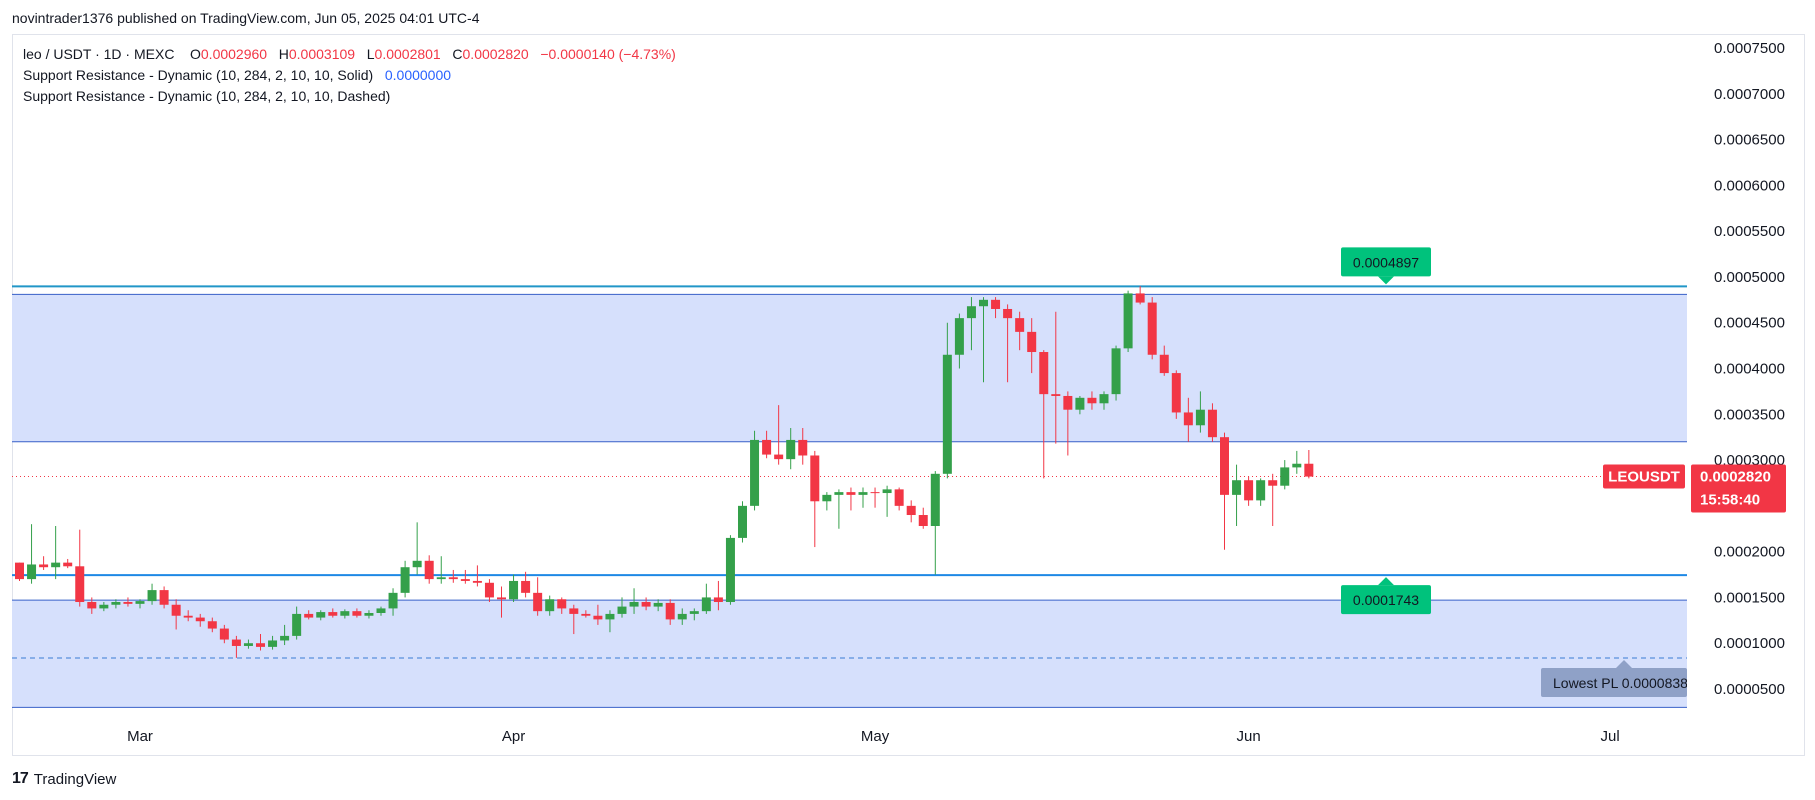 The height and width of the screenshot is (800, 1815). Describe the element at coordinates (1749, 185) in the screenshot. I see `y-tick-label: 0.0006000` at that location.